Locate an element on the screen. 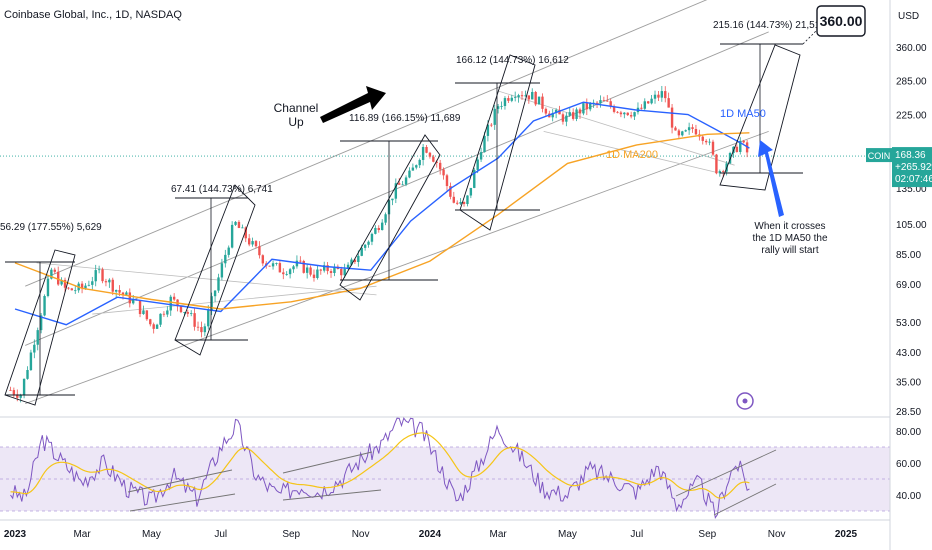 This screenshot has width=932, height=550. symbol-badge is located at coordinates (879, 155).